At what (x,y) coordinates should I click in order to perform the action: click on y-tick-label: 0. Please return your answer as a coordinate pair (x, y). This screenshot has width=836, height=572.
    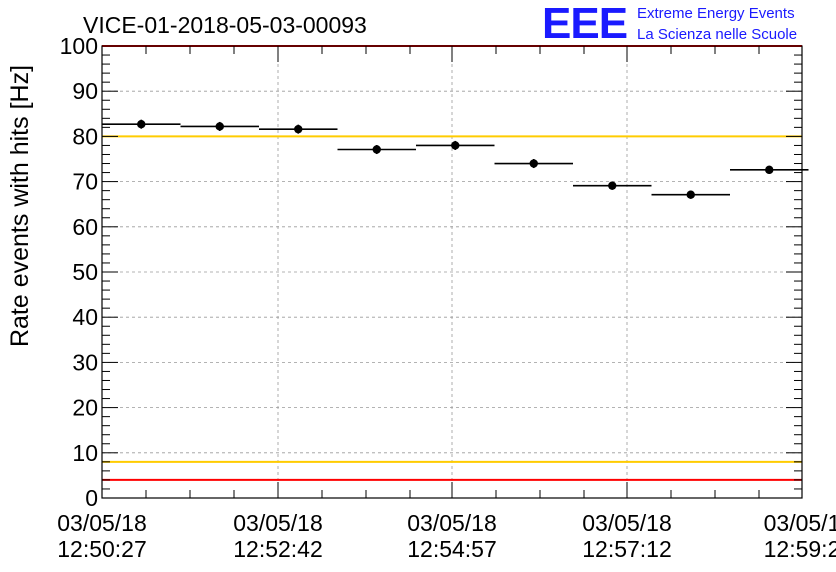
    Looking at the image, I should click on (91, 498).